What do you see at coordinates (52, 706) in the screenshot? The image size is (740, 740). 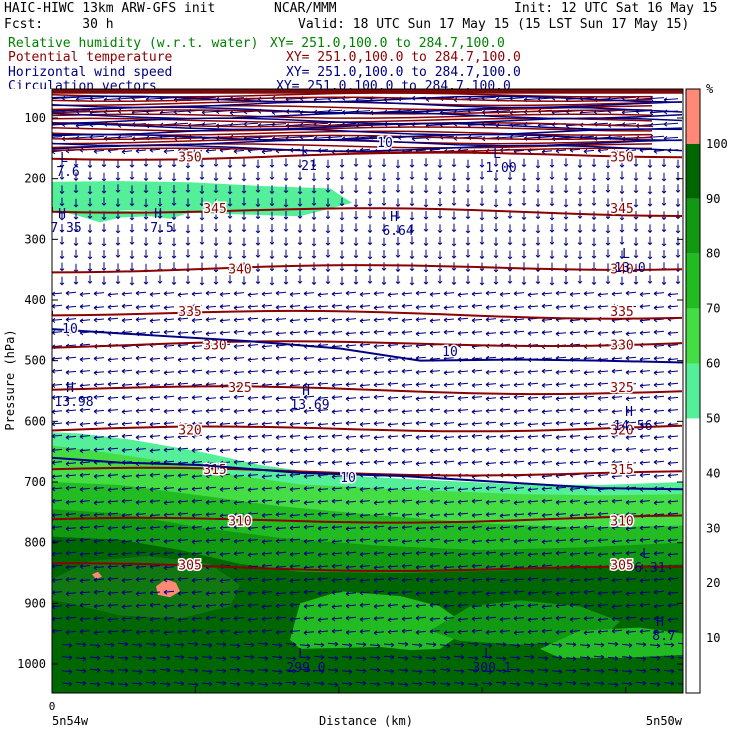 I see `x-zero-label: 0` at bounding box center [52, 706].